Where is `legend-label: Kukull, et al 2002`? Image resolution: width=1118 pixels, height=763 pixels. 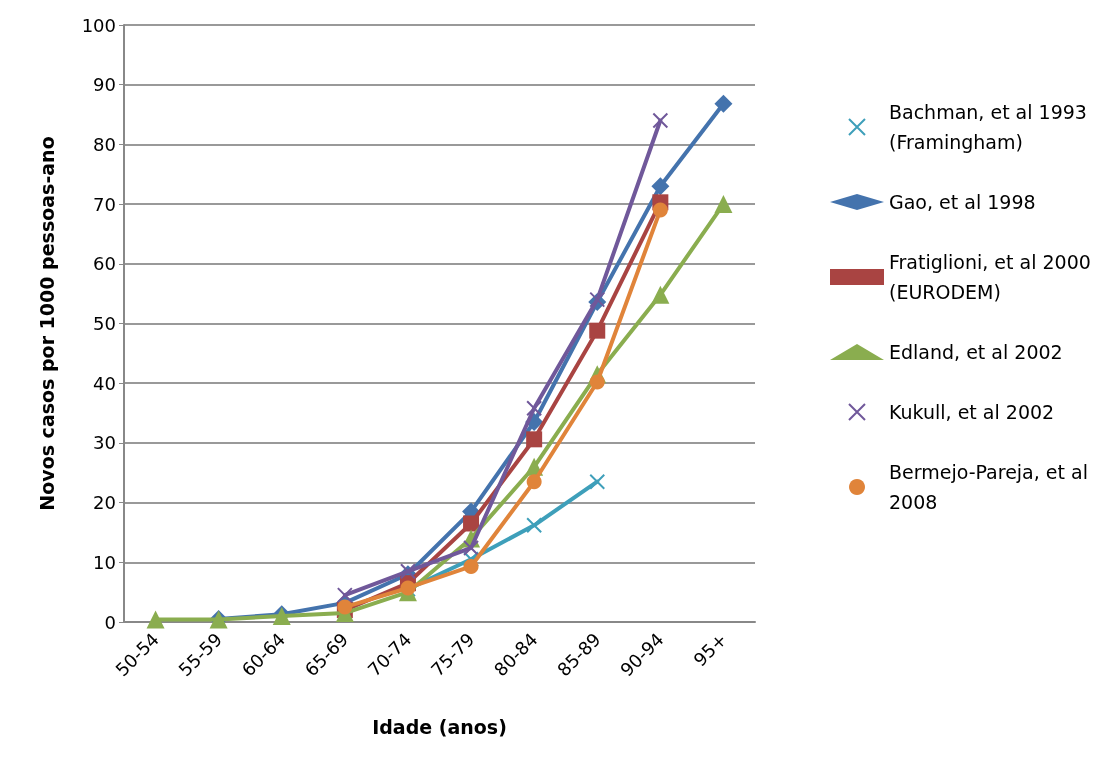
legend-label: Kukull, et al 2002 is located at coordinates (972, 412).